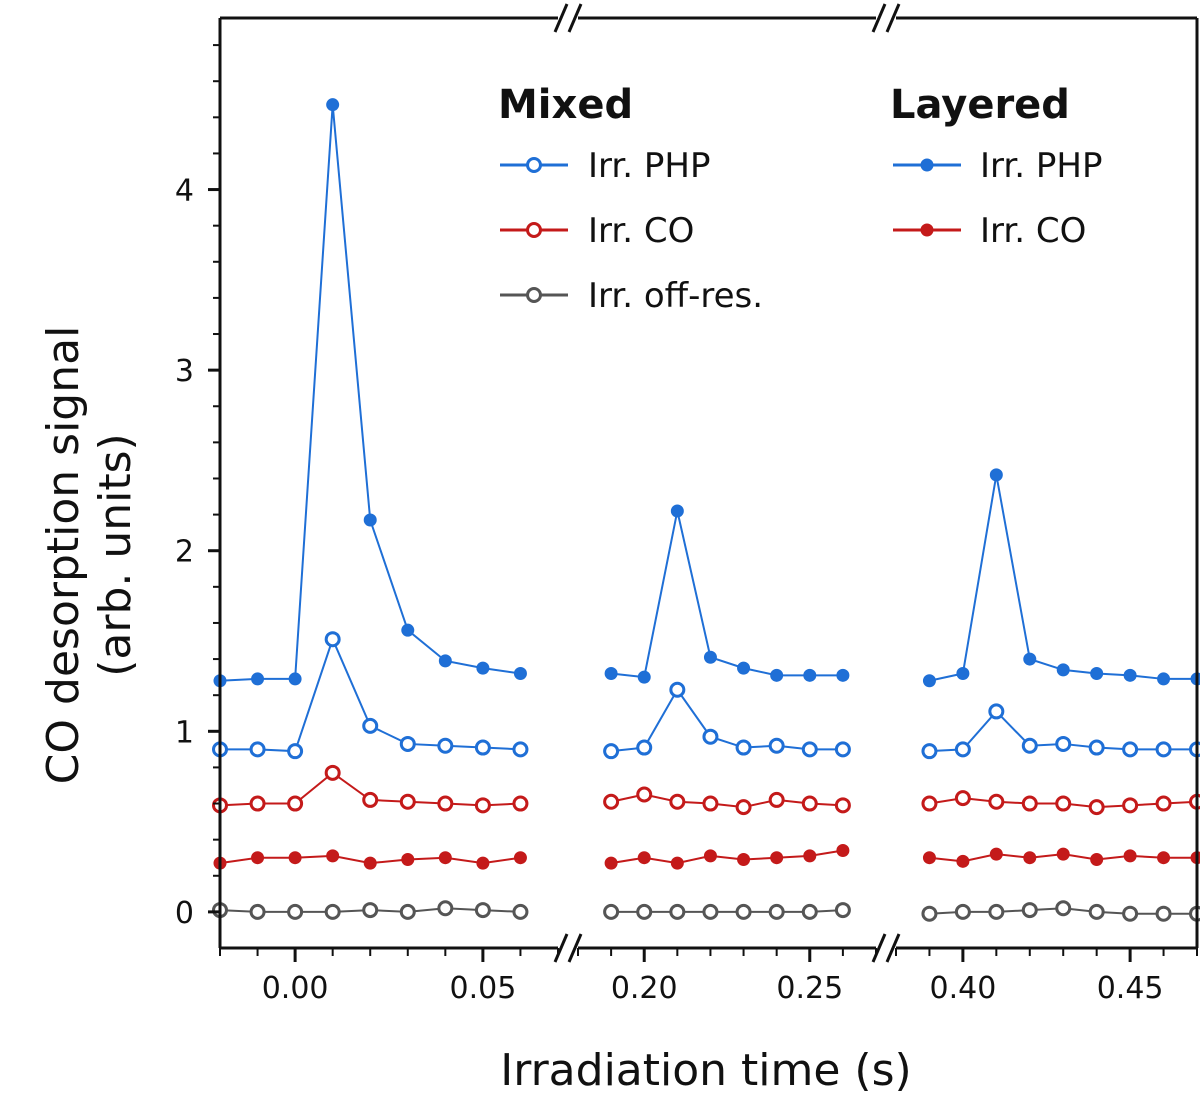 The image size is (1200, 1100). What do you see at coordinates (184, 191) in the screenshot?
I see `y-tick-label: 4` at bounding box center [184, 191].